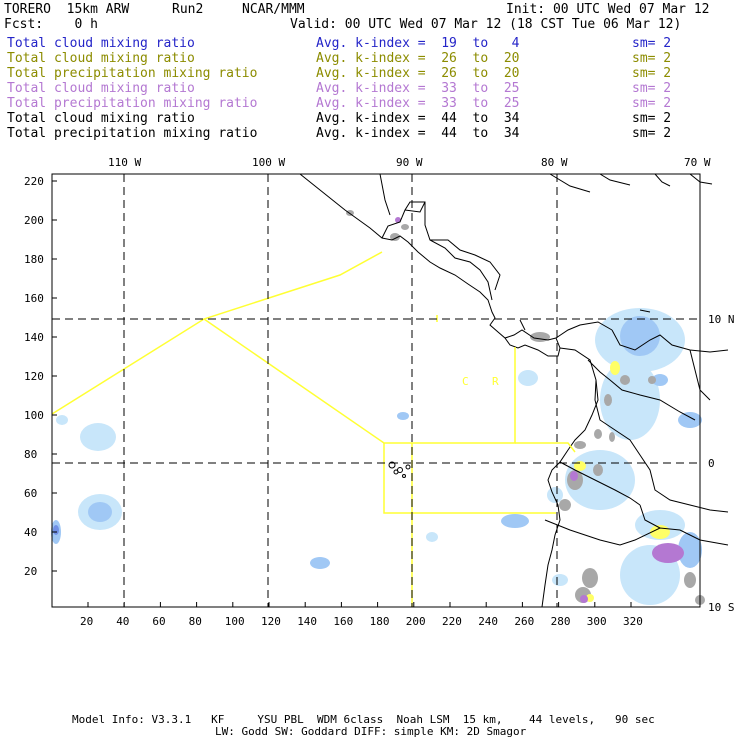 This screenshot has width=740, height=740. What do you see at coordinates (34, 298) in the screenshot?
I see `y-tick-label: 160` at bounding box center [34, 298].